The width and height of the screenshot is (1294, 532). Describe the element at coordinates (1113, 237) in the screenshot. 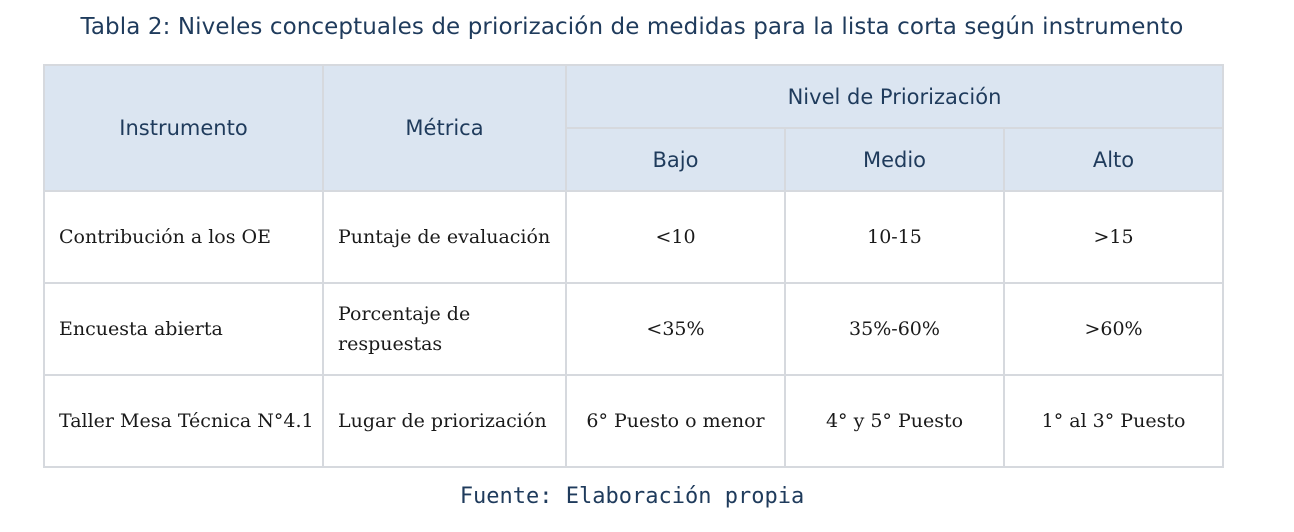

I see `cell-alto: >15` at that location.